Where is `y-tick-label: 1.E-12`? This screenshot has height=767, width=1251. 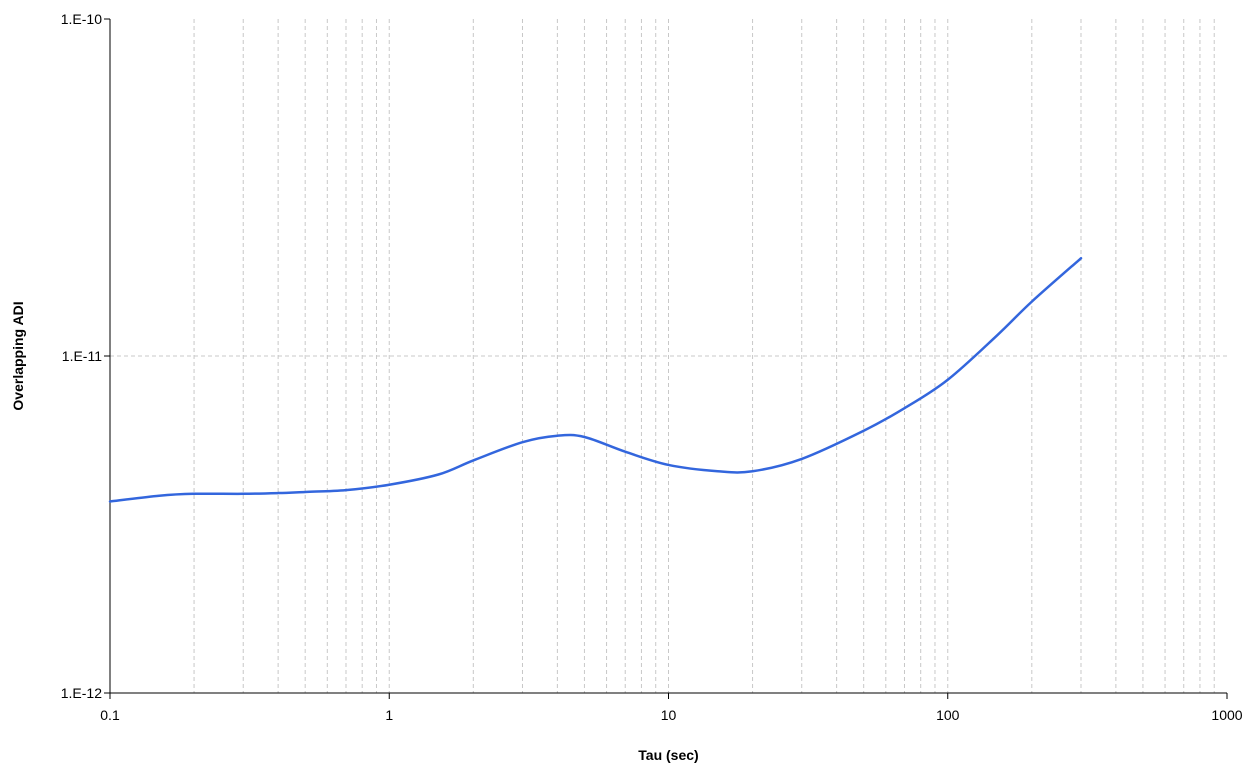
y-tick-label: 1.E-12 is located at coordinates (81, 693).